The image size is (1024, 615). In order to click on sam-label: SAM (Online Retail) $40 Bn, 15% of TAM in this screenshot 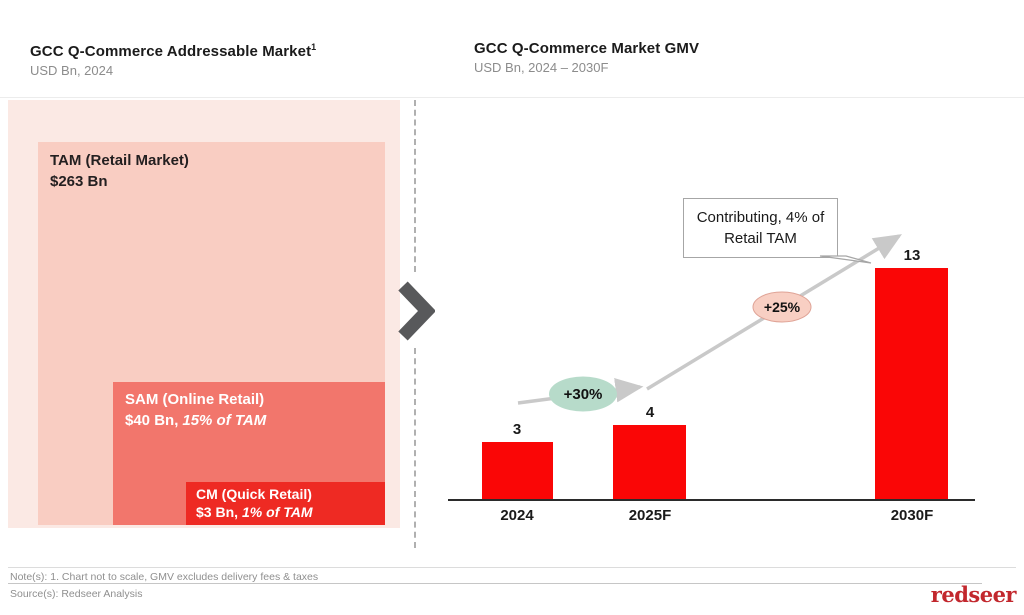, I will do `click(249, 410)`.